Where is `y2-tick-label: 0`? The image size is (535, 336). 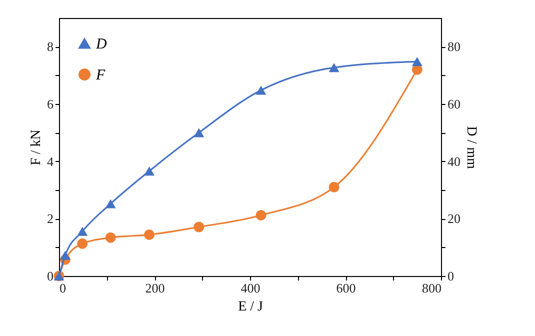
y2-tick-label: 0 is located at coordinates (451, 276).